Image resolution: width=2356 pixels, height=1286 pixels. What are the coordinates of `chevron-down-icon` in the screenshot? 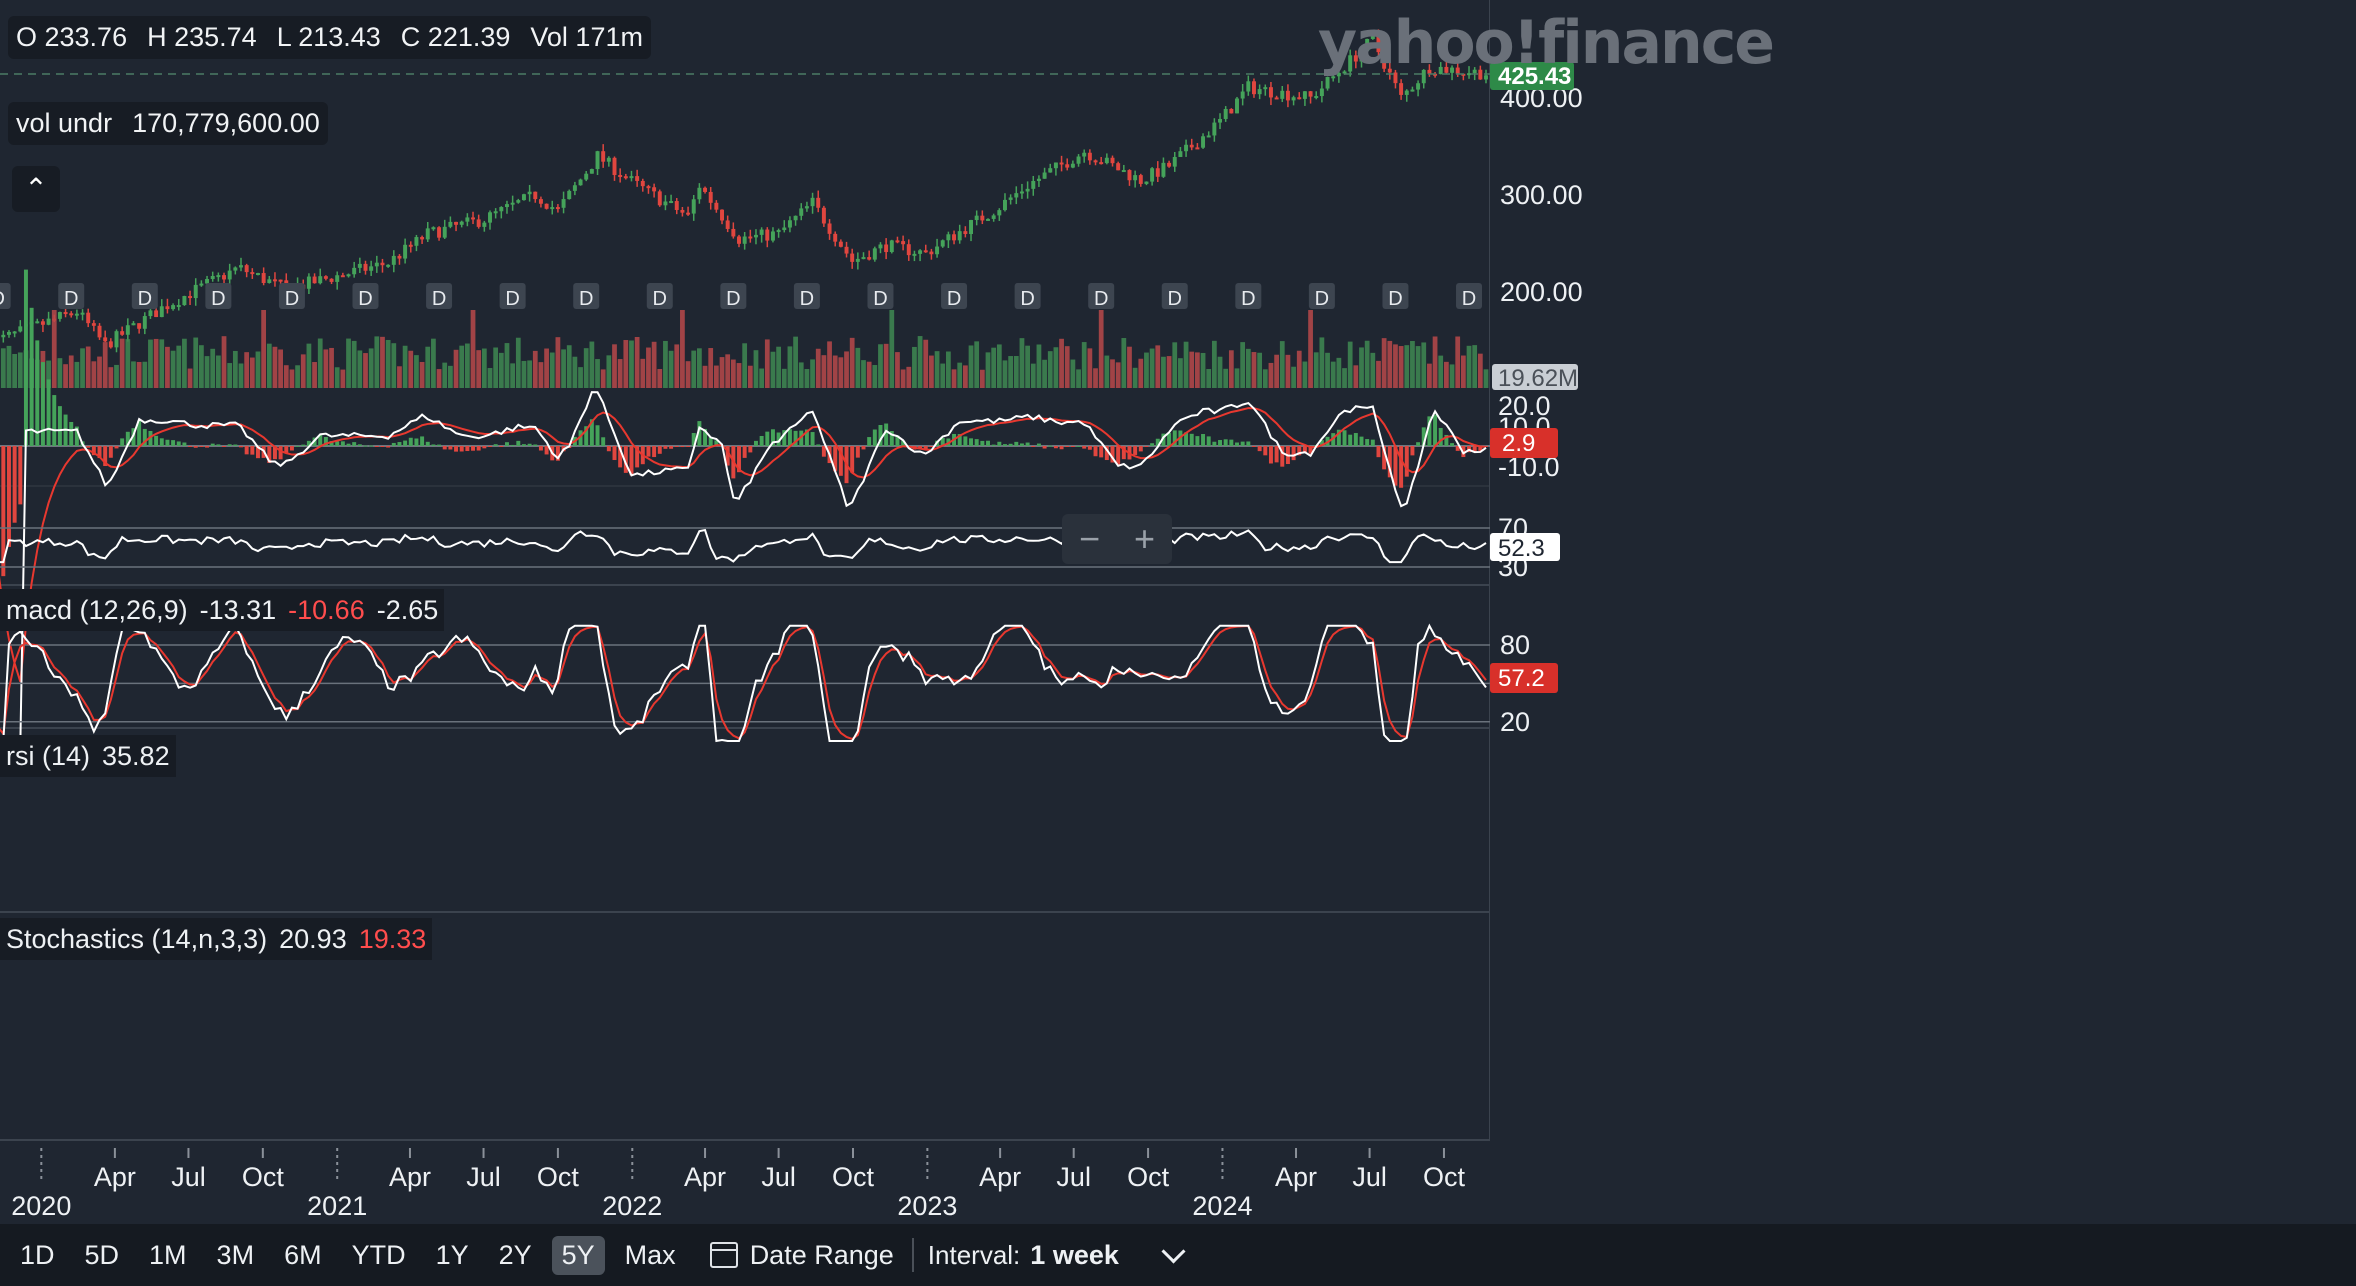 It's located at (1173, 1251).